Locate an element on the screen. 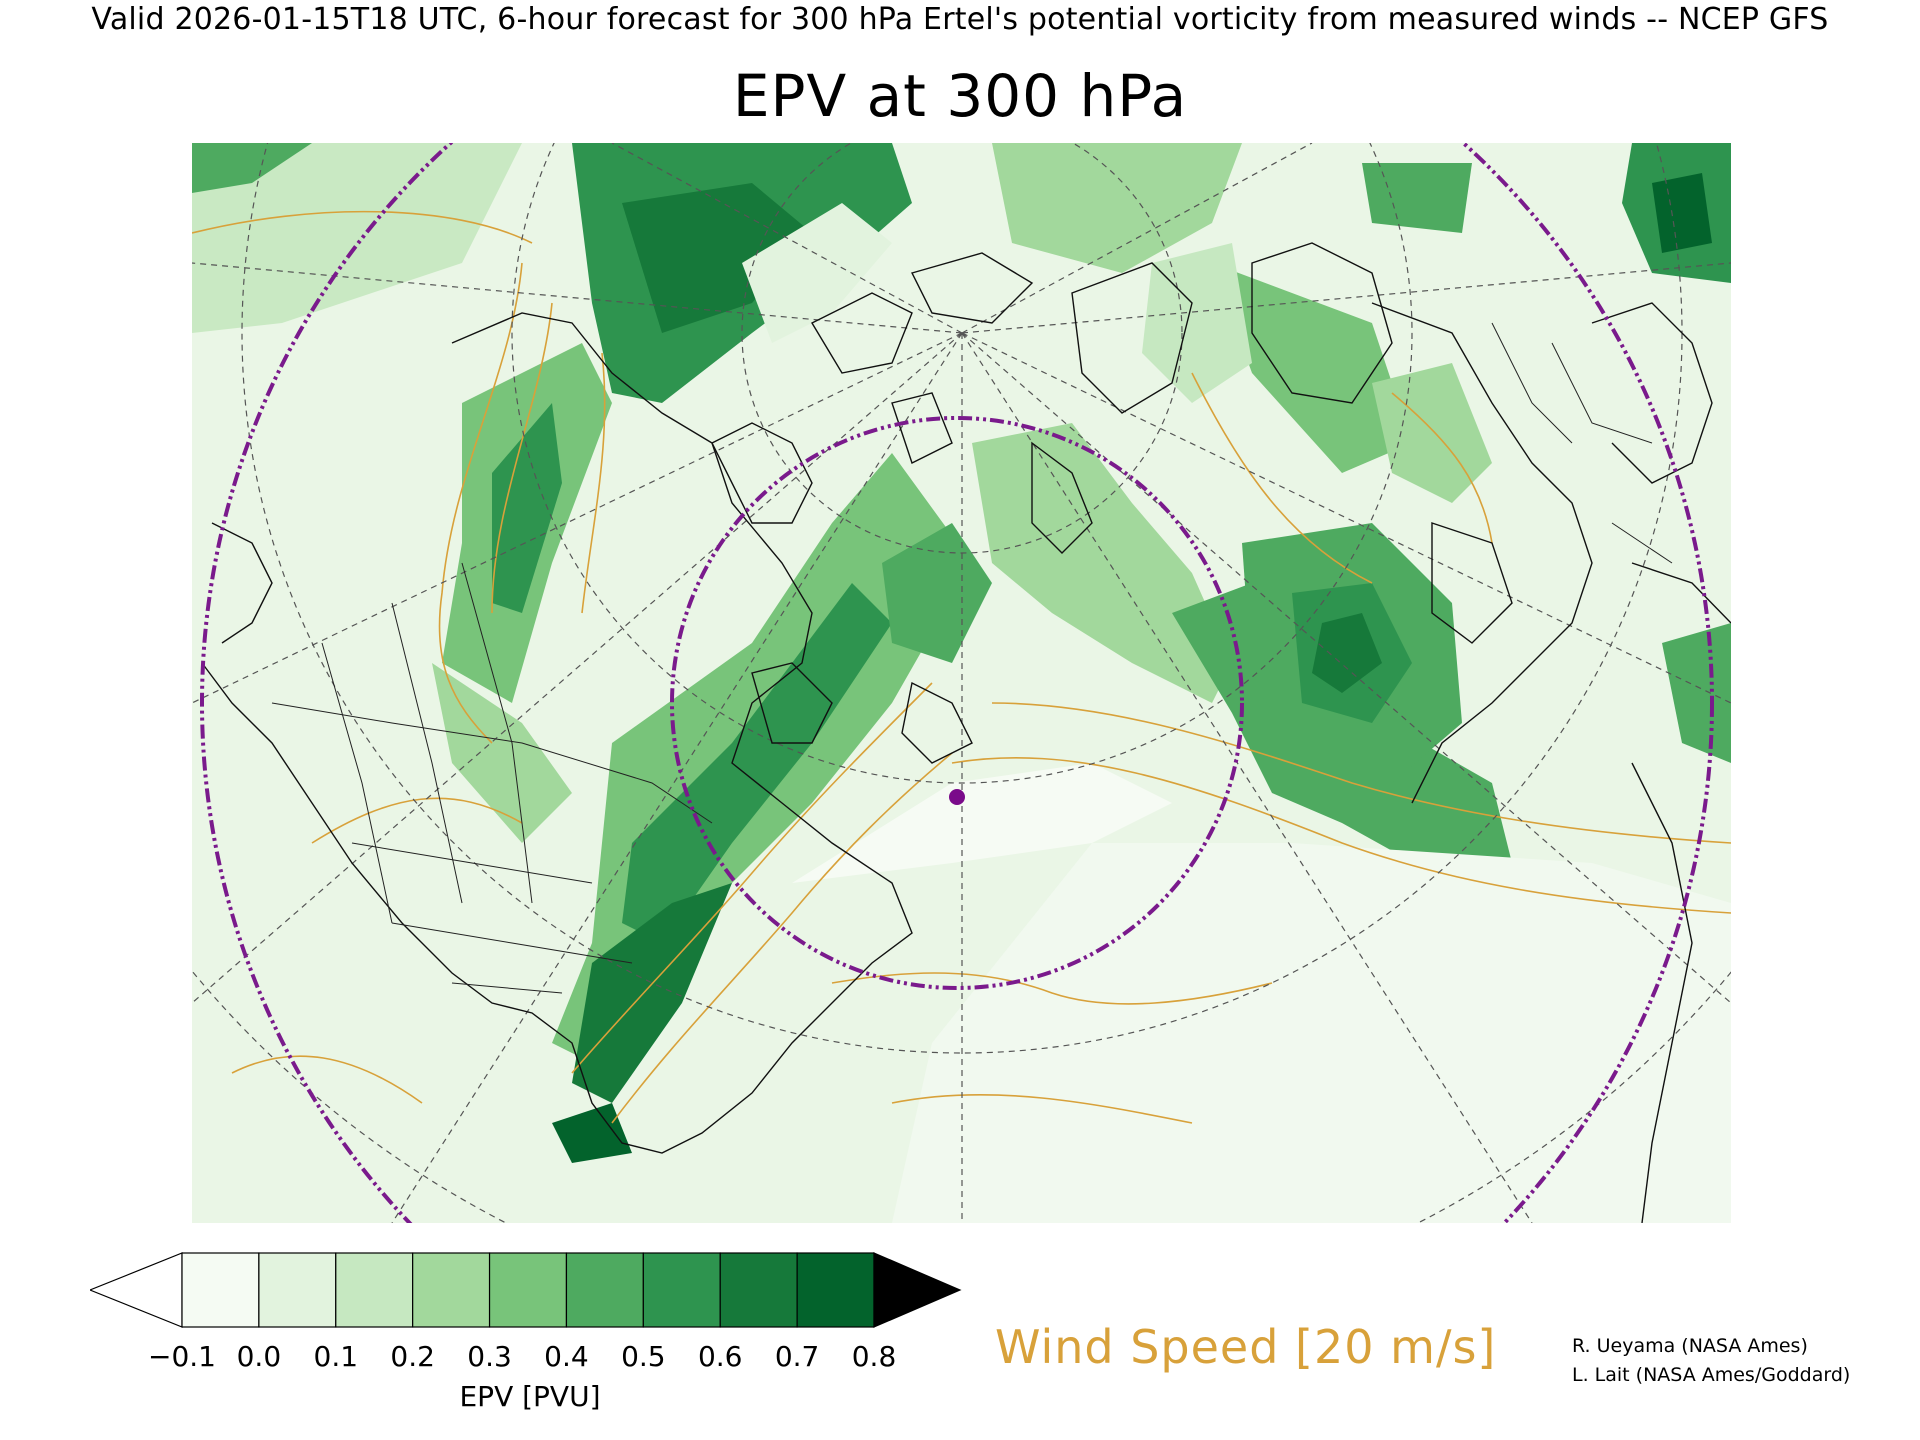 The image size is (1920, 1440). colorbar-tick-label: 0.4 is located at coordinates (566, 1356).